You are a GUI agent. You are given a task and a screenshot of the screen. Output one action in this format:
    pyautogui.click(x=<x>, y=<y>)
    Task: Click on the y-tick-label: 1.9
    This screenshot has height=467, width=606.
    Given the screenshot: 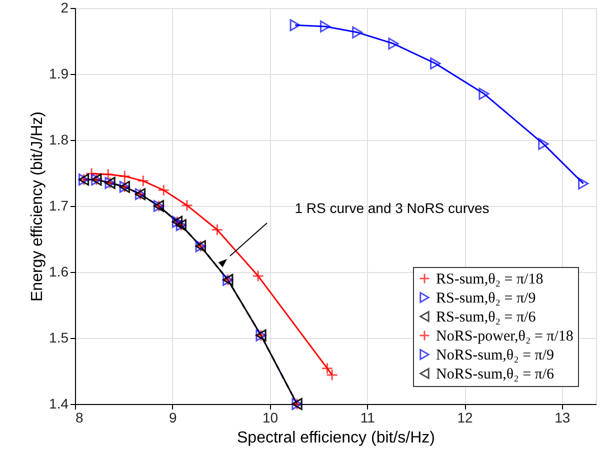 What is the action you would take?
    pyautogui.click(x=59, y=74)
    